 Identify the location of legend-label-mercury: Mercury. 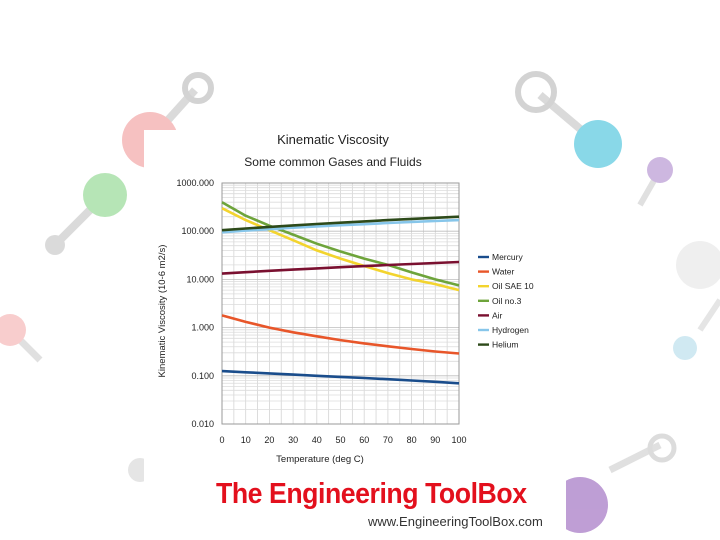
(507, 257).